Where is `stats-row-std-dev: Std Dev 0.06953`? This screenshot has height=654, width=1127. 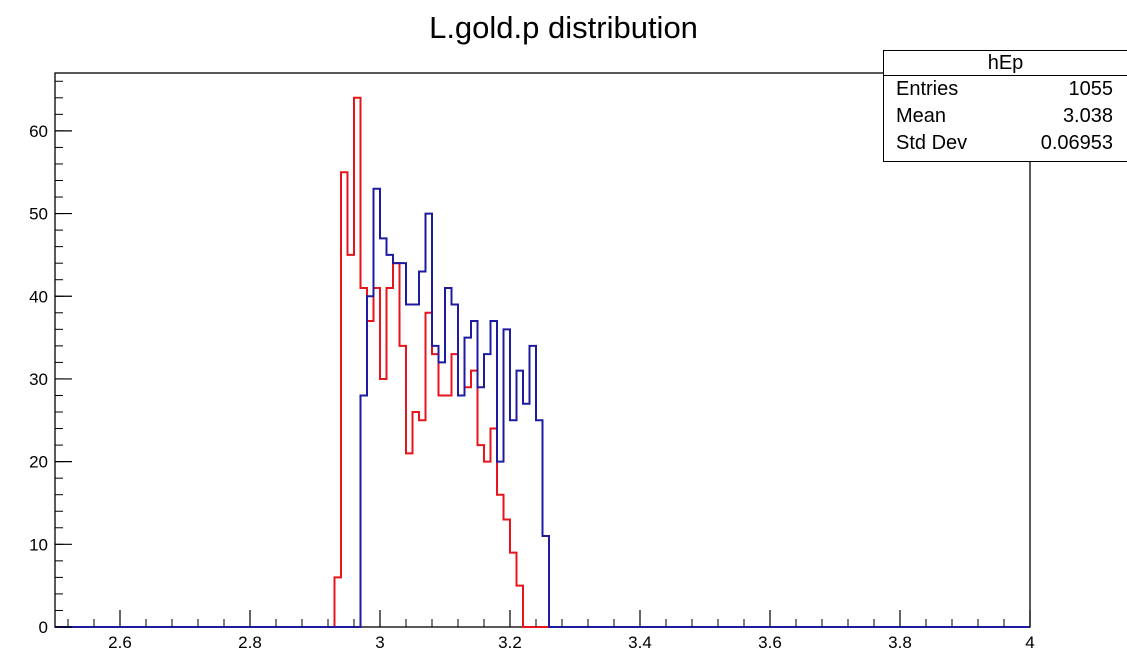 stats-row-std-dev: Std Dev 0.06953 is located at coordinates (1005, 143).